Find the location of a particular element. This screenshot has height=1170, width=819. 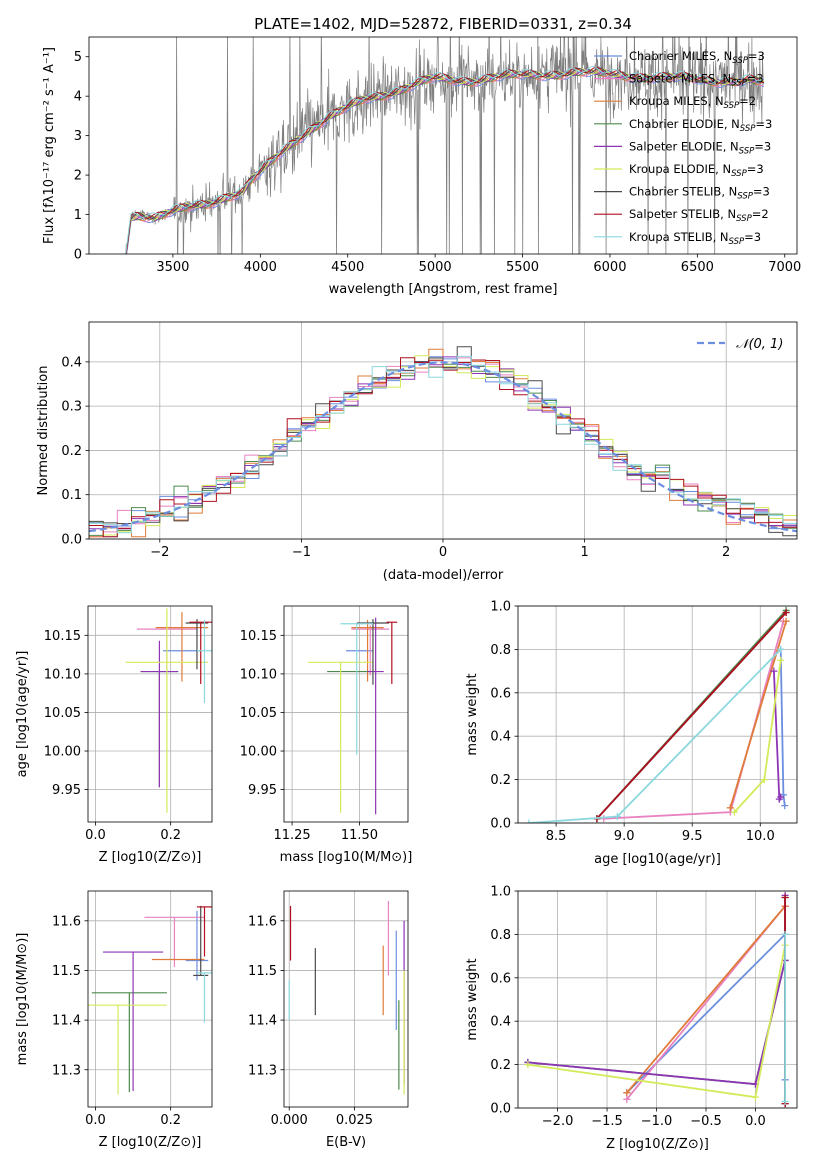

plot-area-residuals is located at coordinates (443, 442).